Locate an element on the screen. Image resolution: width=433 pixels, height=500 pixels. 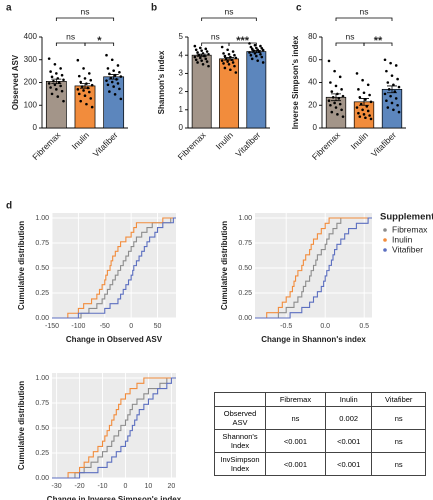
bar is located at coordinates (114, 102).